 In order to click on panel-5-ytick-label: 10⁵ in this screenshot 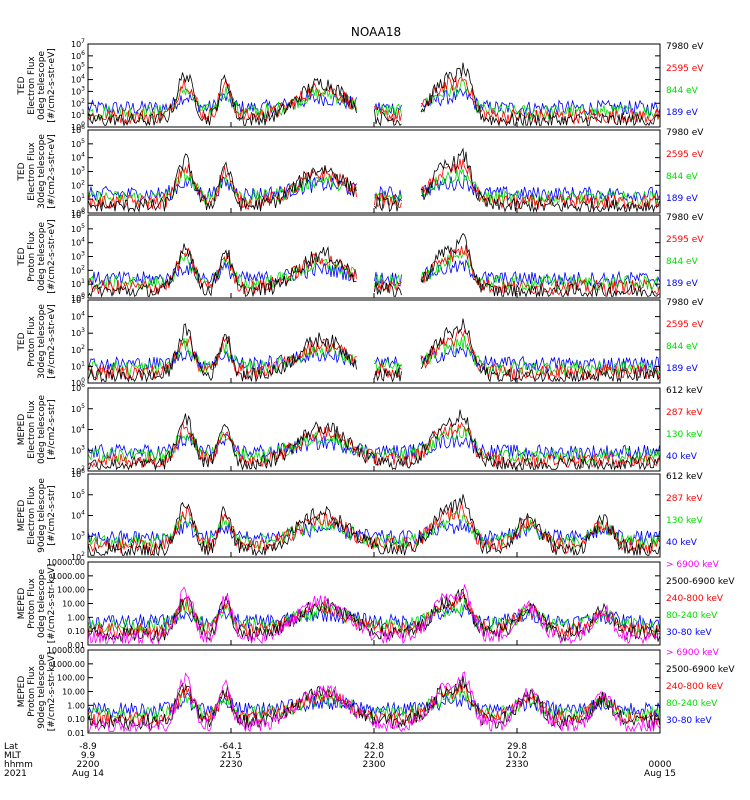, I will do `click(78, 408)`.